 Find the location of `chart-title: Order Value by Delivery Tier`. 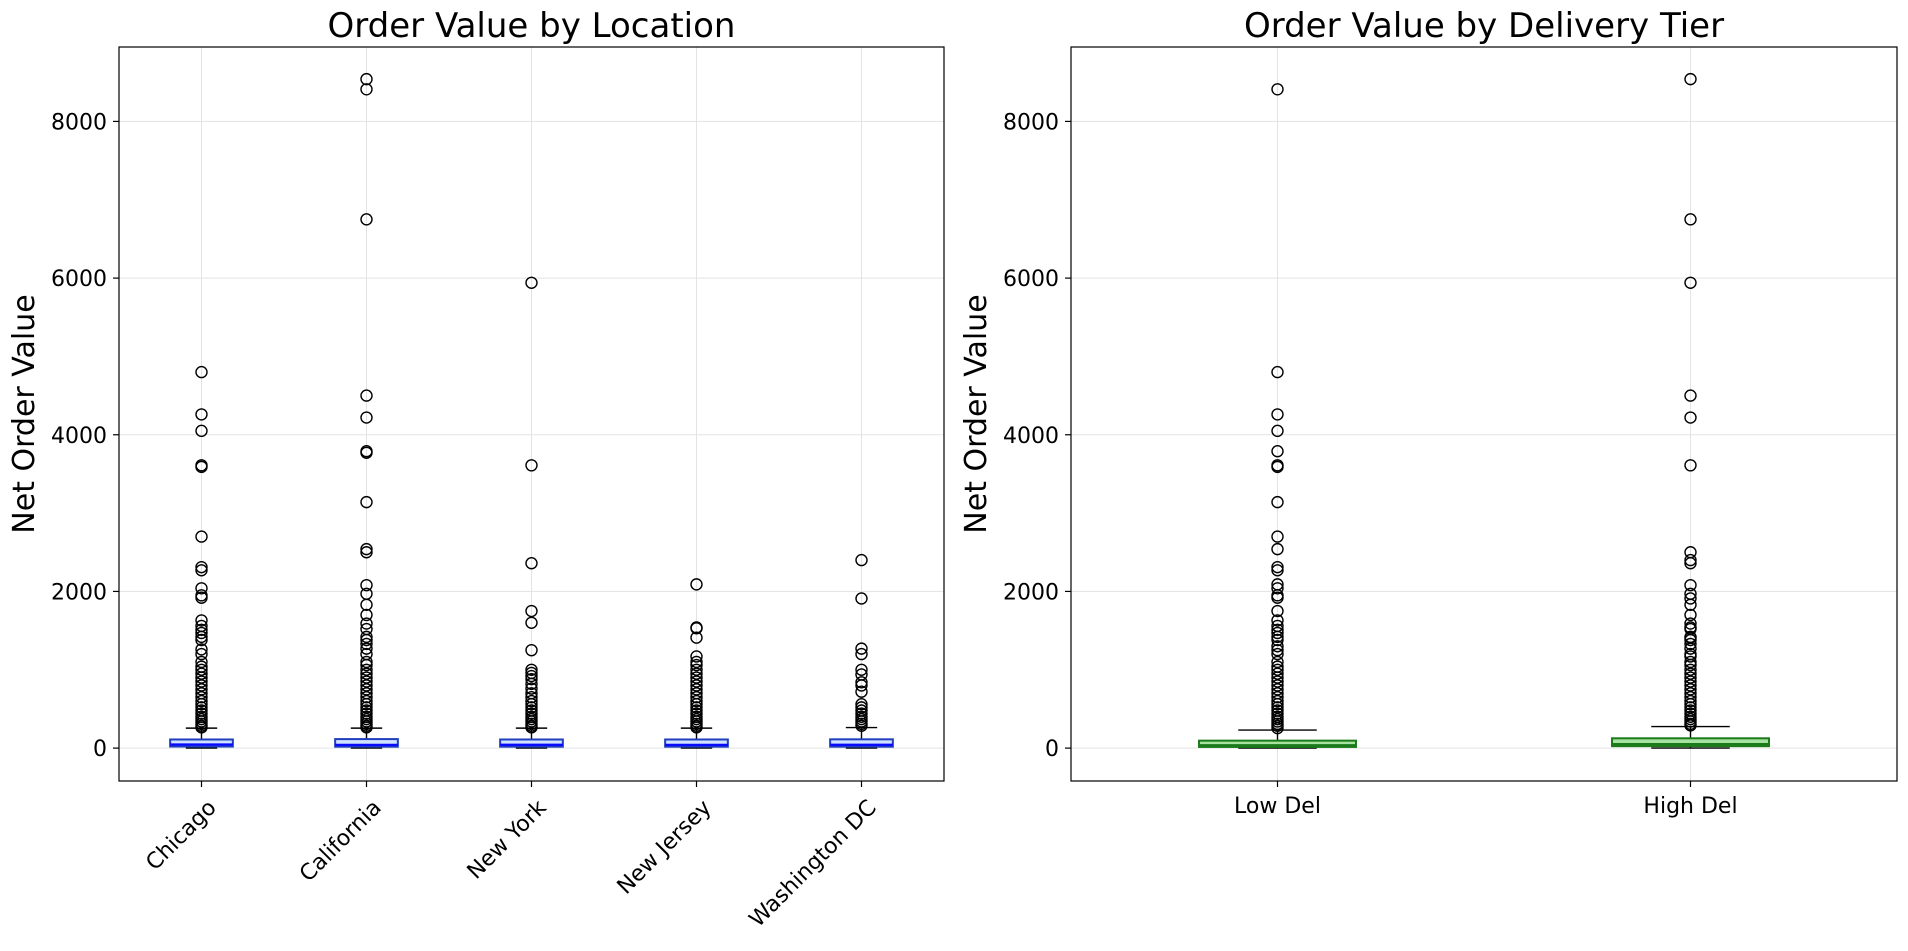

chart-title: Order Value by Delivery Tier is located at coordinates (1484, 26).